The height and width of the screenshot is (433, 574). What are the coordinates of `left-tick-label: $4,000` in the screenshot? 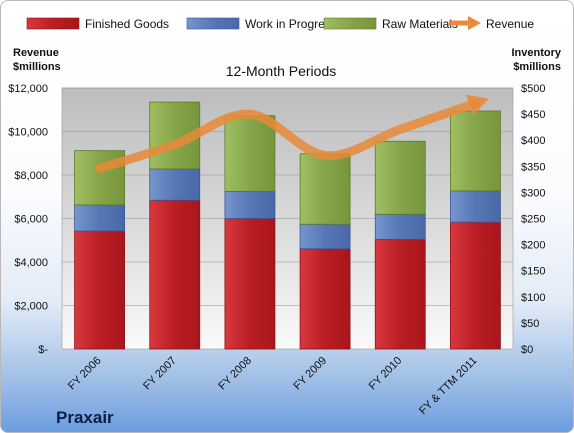 It's located at (31, 263).